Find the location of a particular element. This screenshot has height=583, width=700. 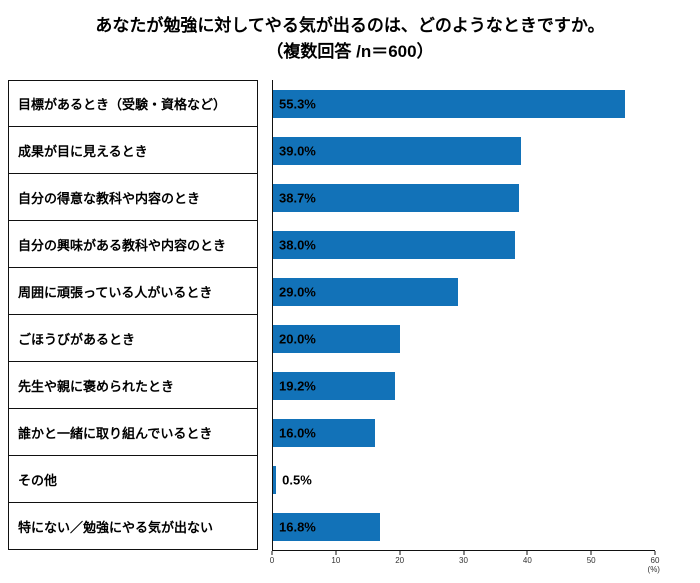

bar-track: 38.0% is located at coordinates (463, 244).